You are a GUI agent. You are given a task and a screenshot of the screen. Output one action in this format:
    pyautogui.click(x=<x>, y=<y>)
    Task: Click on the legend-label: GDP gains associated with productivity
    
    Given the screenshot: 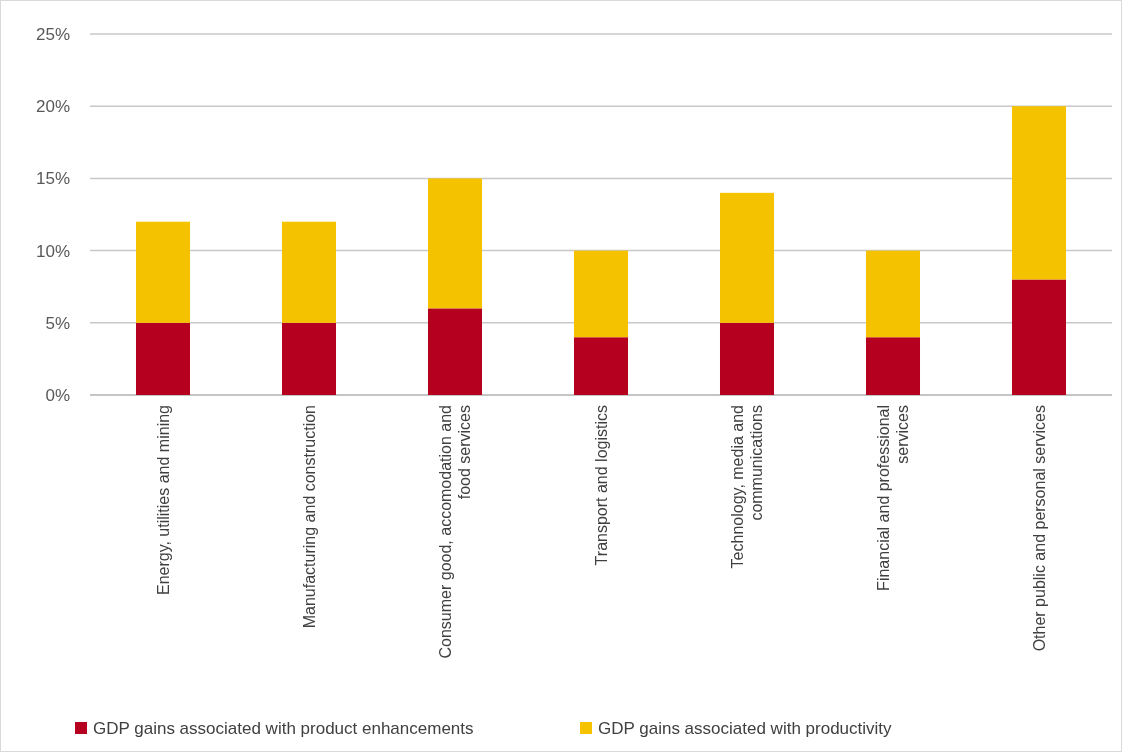 What is the action you would take?
    pyautogui.click(x=745, y=728)
    